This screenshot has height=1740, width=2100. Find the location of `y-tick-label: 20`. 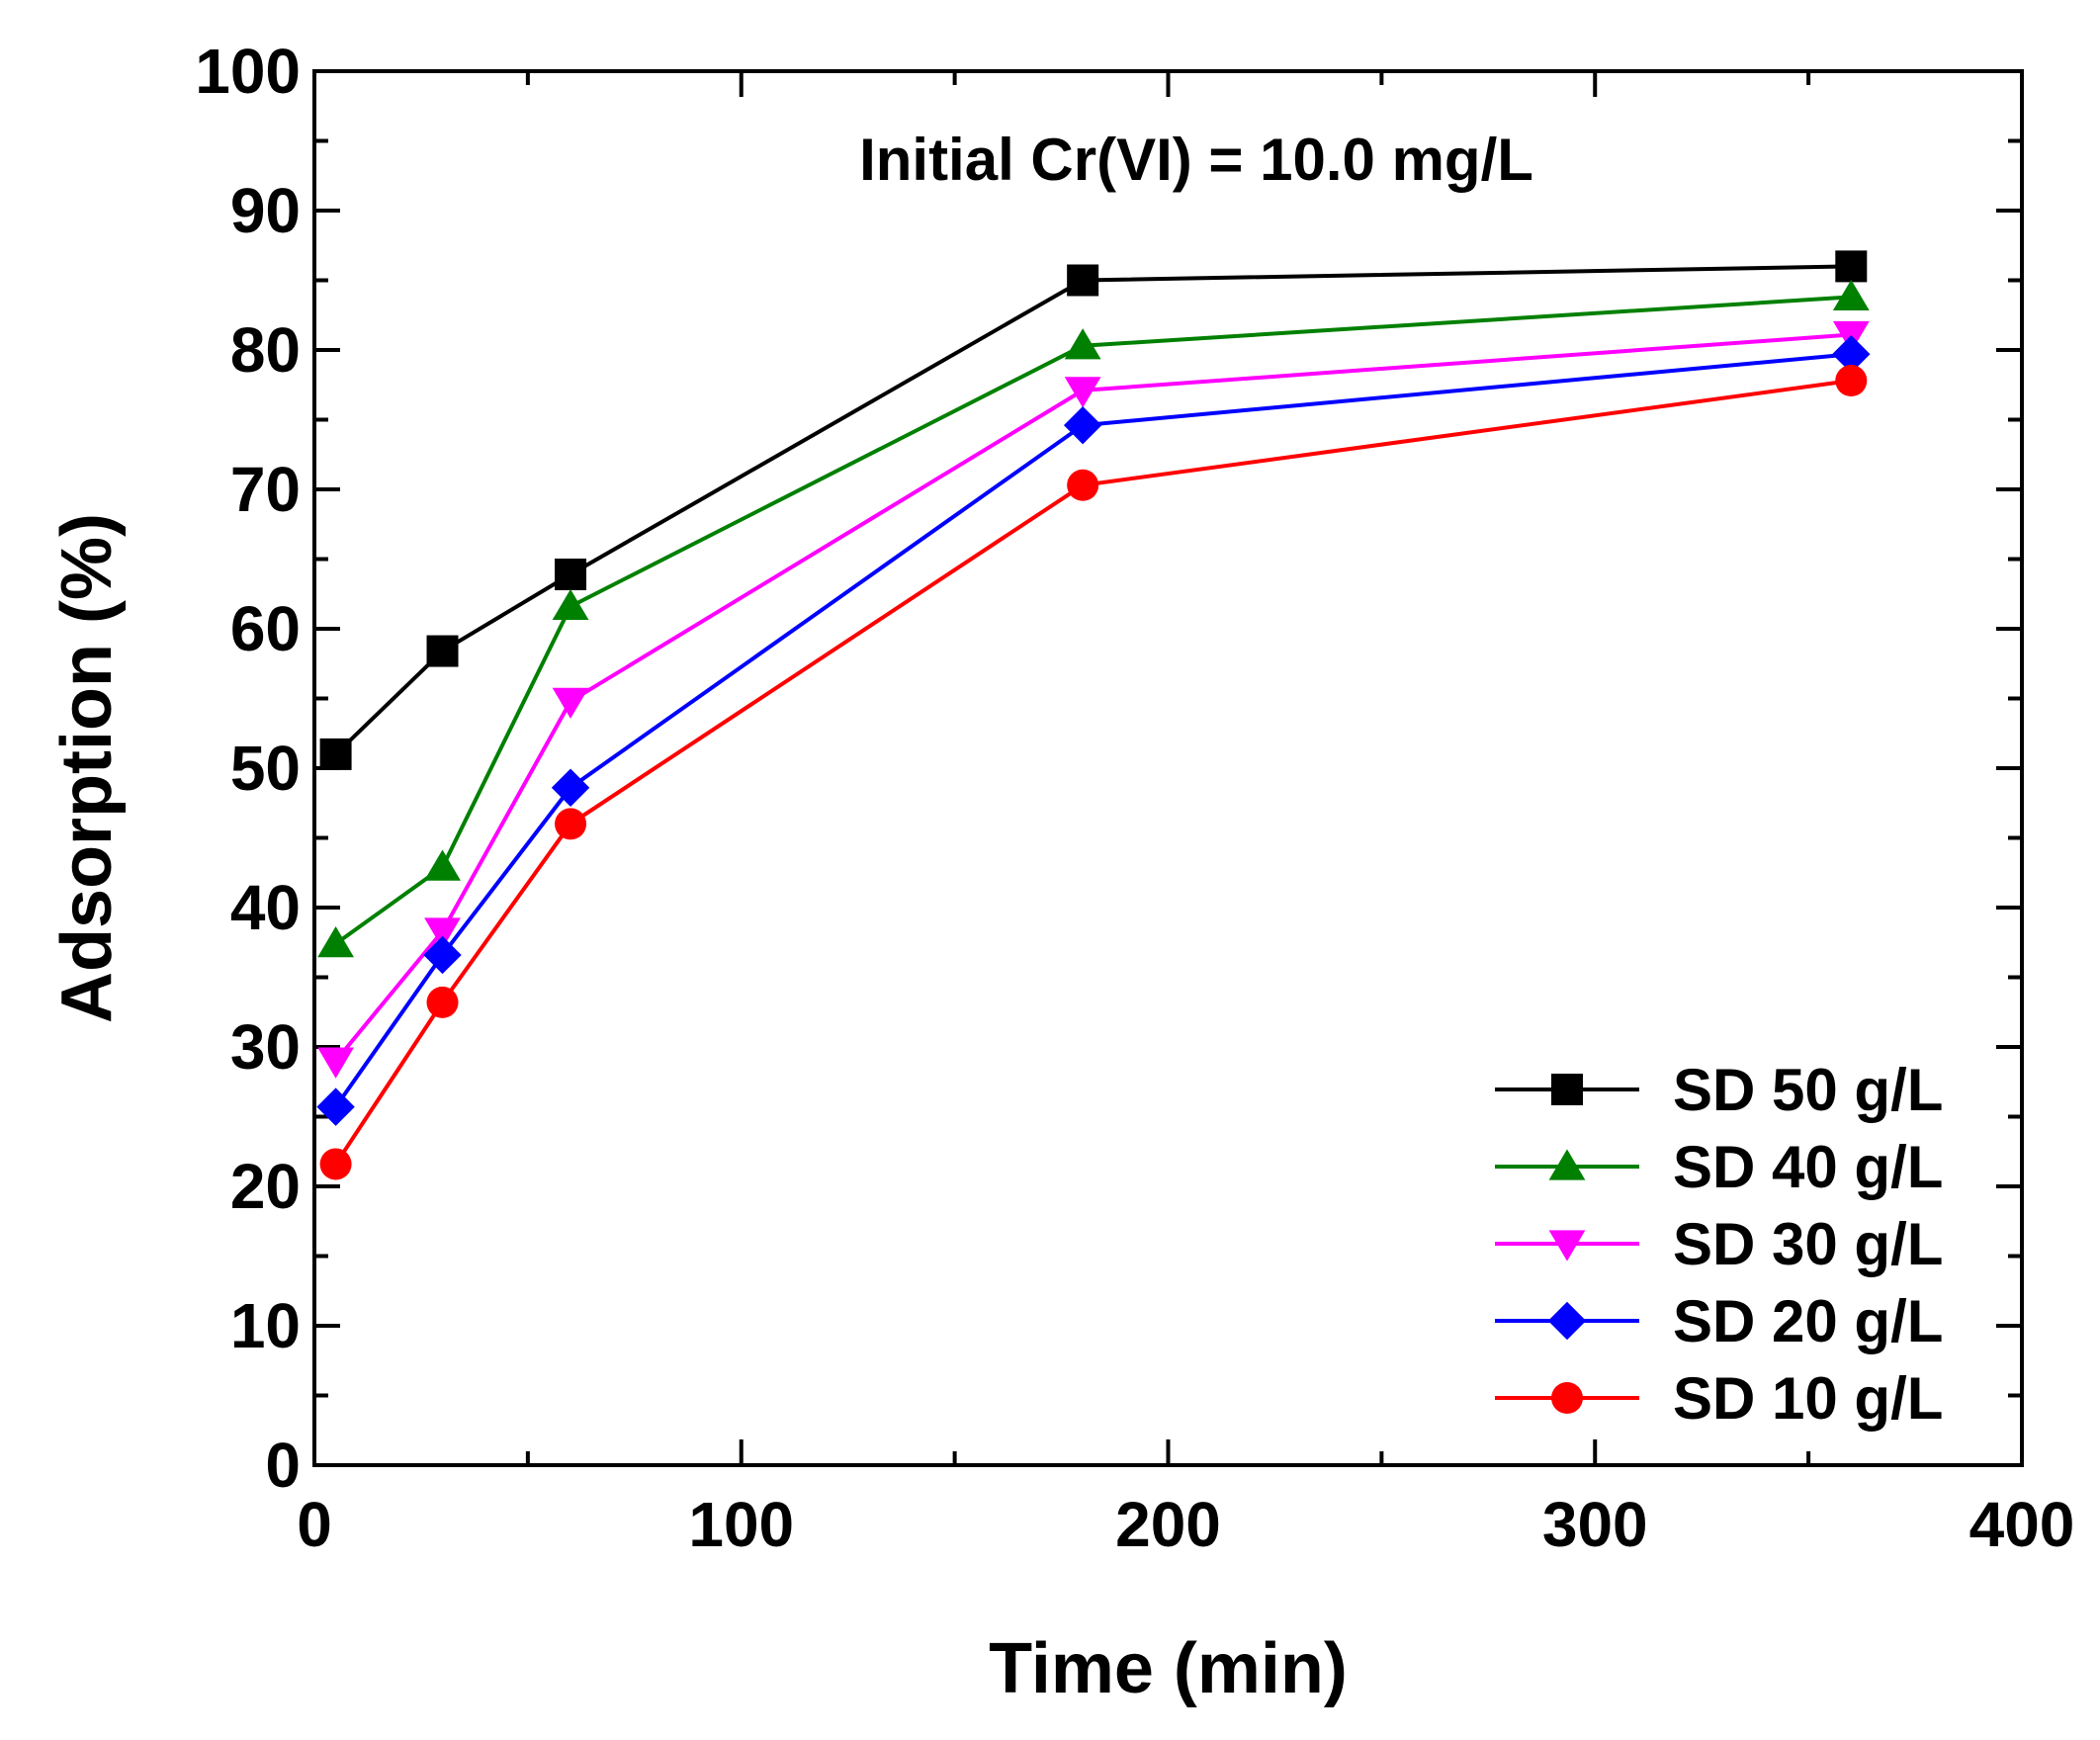

y-tick-label: 20 is located at coordinates (265, 1186).